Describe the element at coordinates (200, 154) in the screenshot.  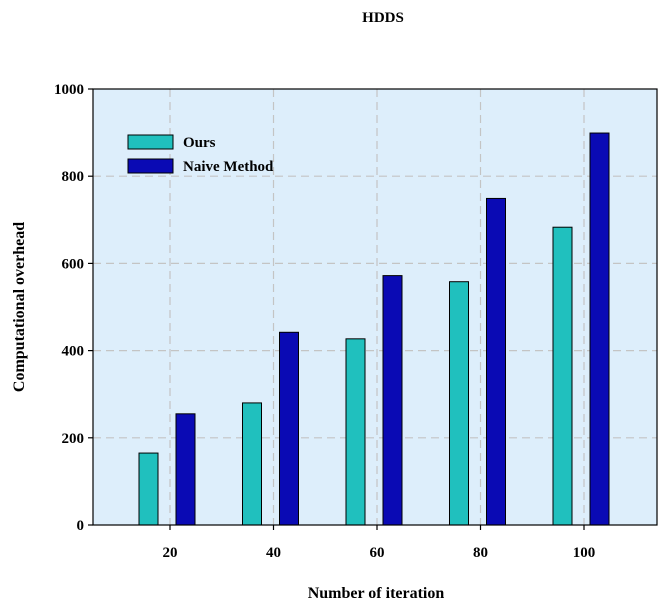
I see `legend: Ours Naive Method` at that location.